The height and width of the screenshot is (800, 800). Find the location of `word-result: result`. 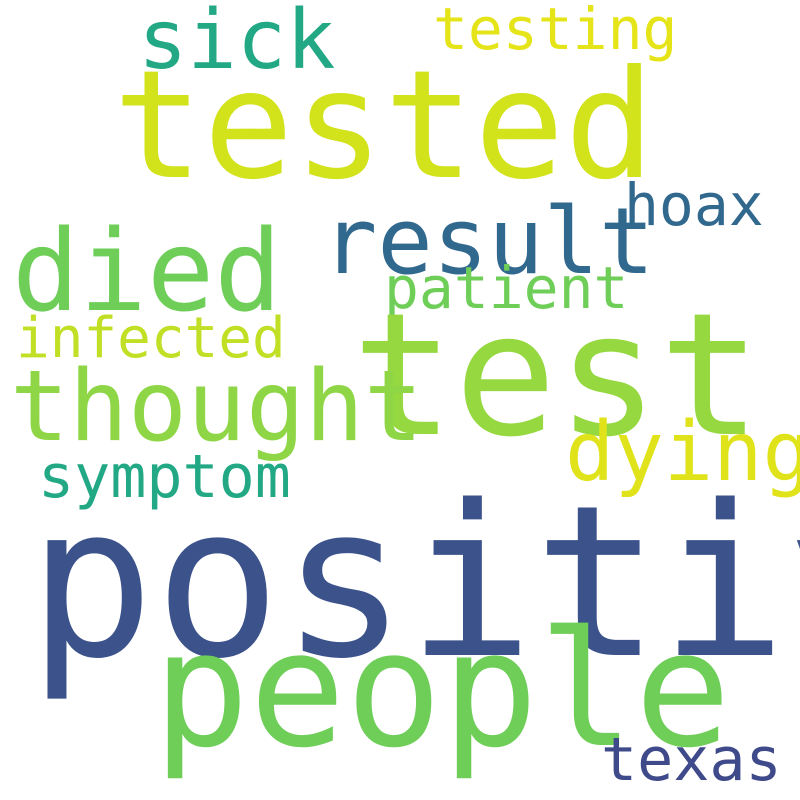

word-result: result is located at coordinates (488, 241).